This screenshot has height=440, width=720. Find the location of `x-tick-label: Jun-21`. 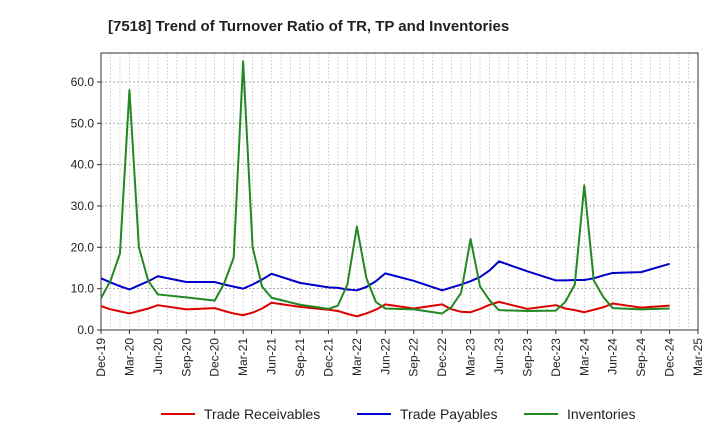

x-tick-label: Jun-21 is located at coordinates (272, 356).